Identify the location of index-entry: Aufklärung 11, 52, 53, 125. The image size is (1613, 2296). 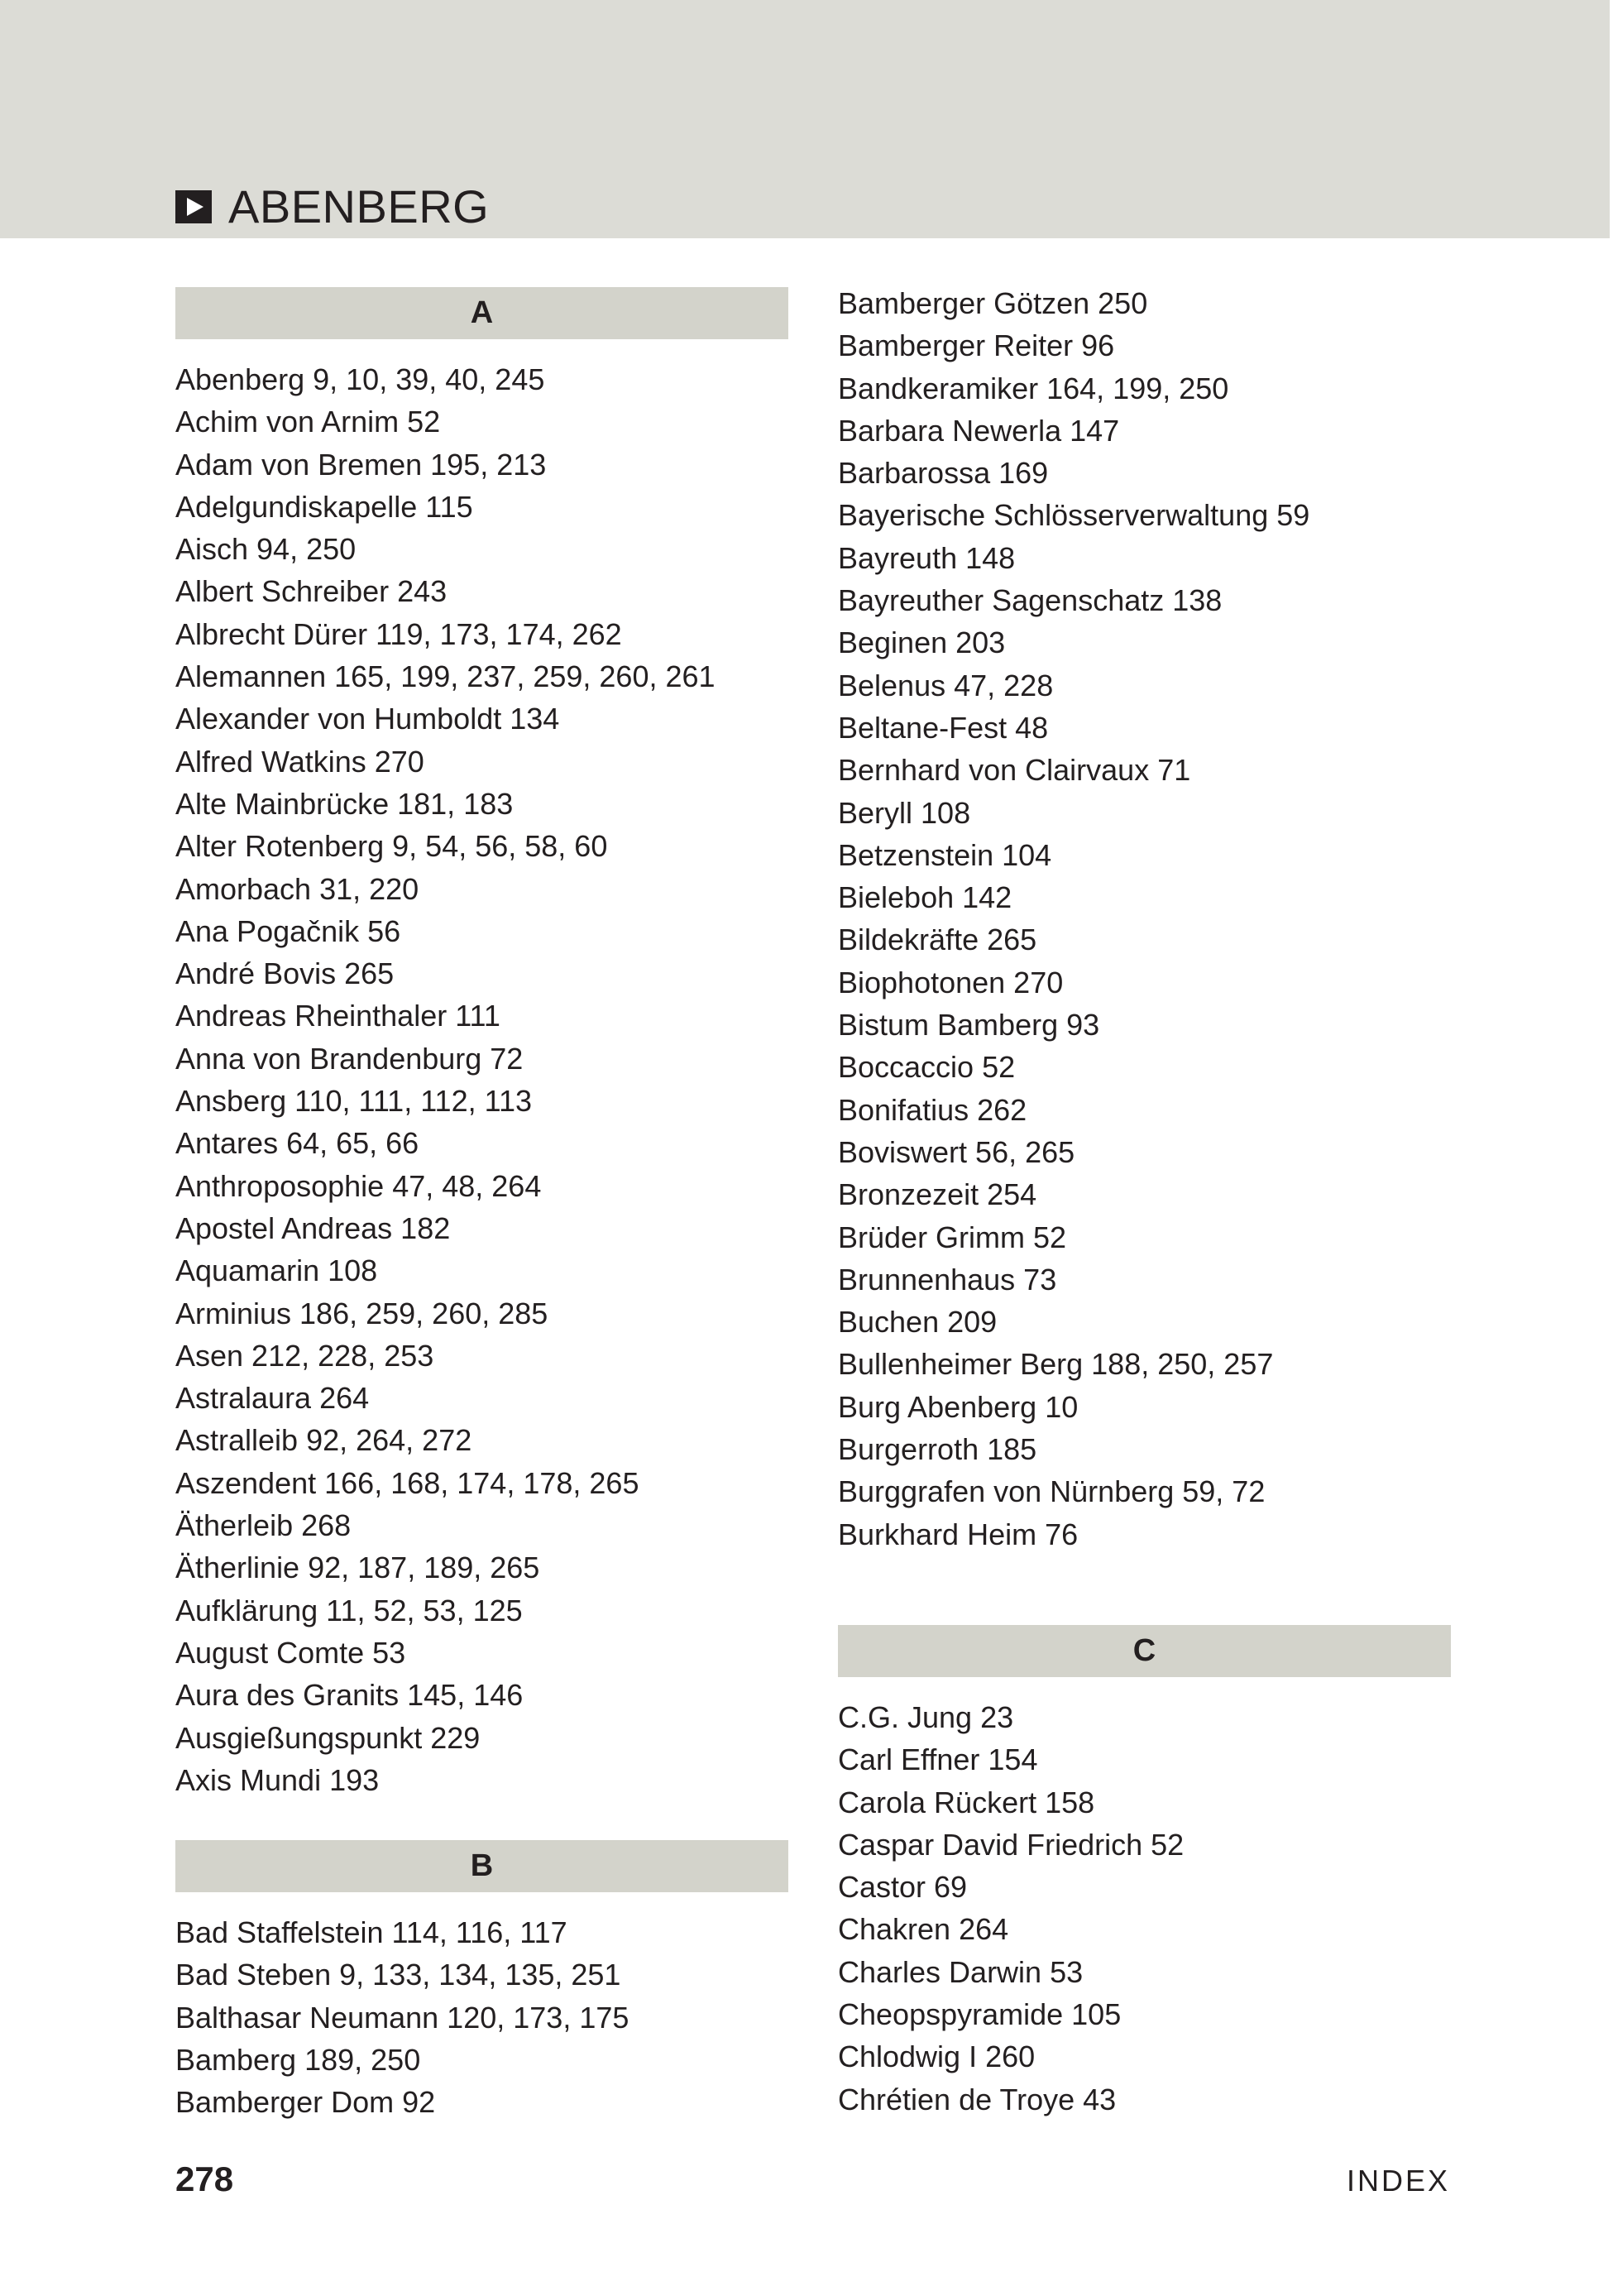
(349, 1610).